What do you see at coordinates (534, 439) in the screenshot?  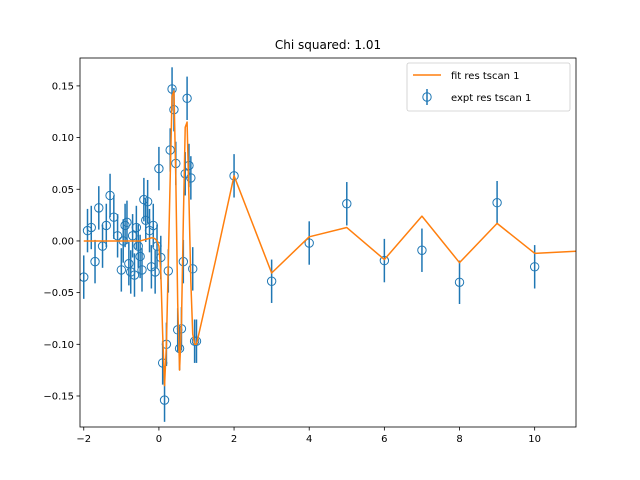 I see `x-tick-label: 10` at bounding box center [534, 439].